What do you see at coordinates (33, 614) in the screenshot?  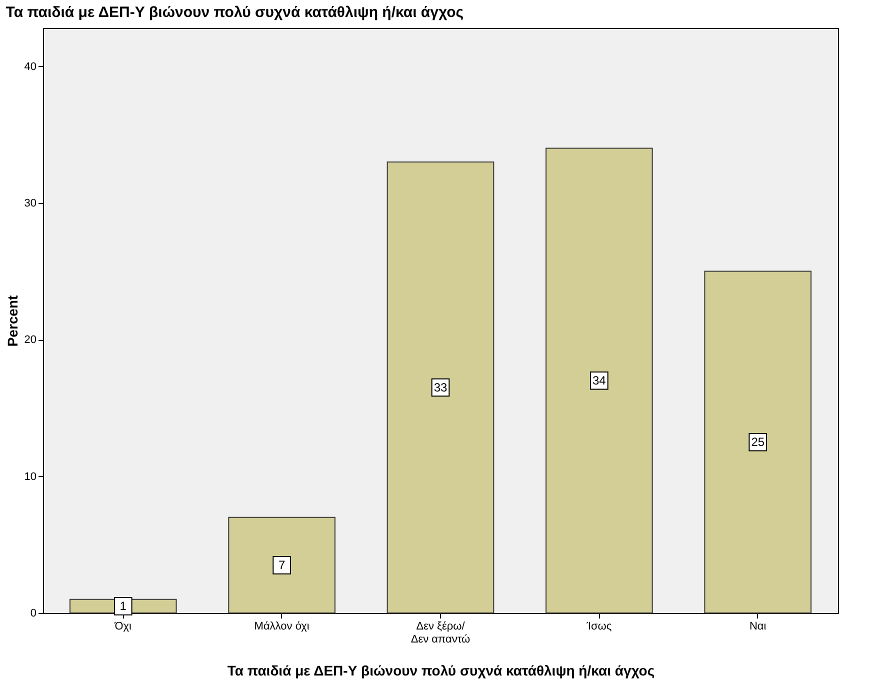 I see `y-tick-label: 0` at bounding box center [33, 614].